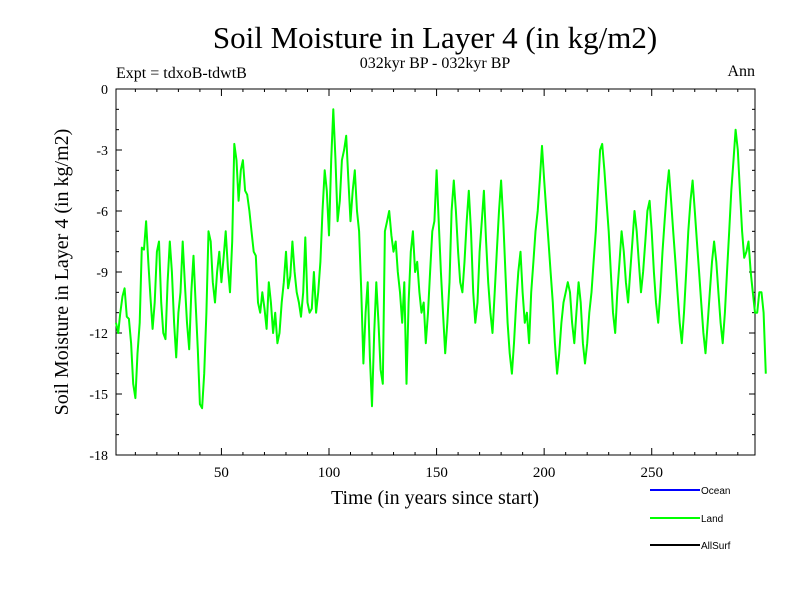  Describe the element at coordinates (651, 473) in the screenshot. I see `x-tick-label: 250` at that location.